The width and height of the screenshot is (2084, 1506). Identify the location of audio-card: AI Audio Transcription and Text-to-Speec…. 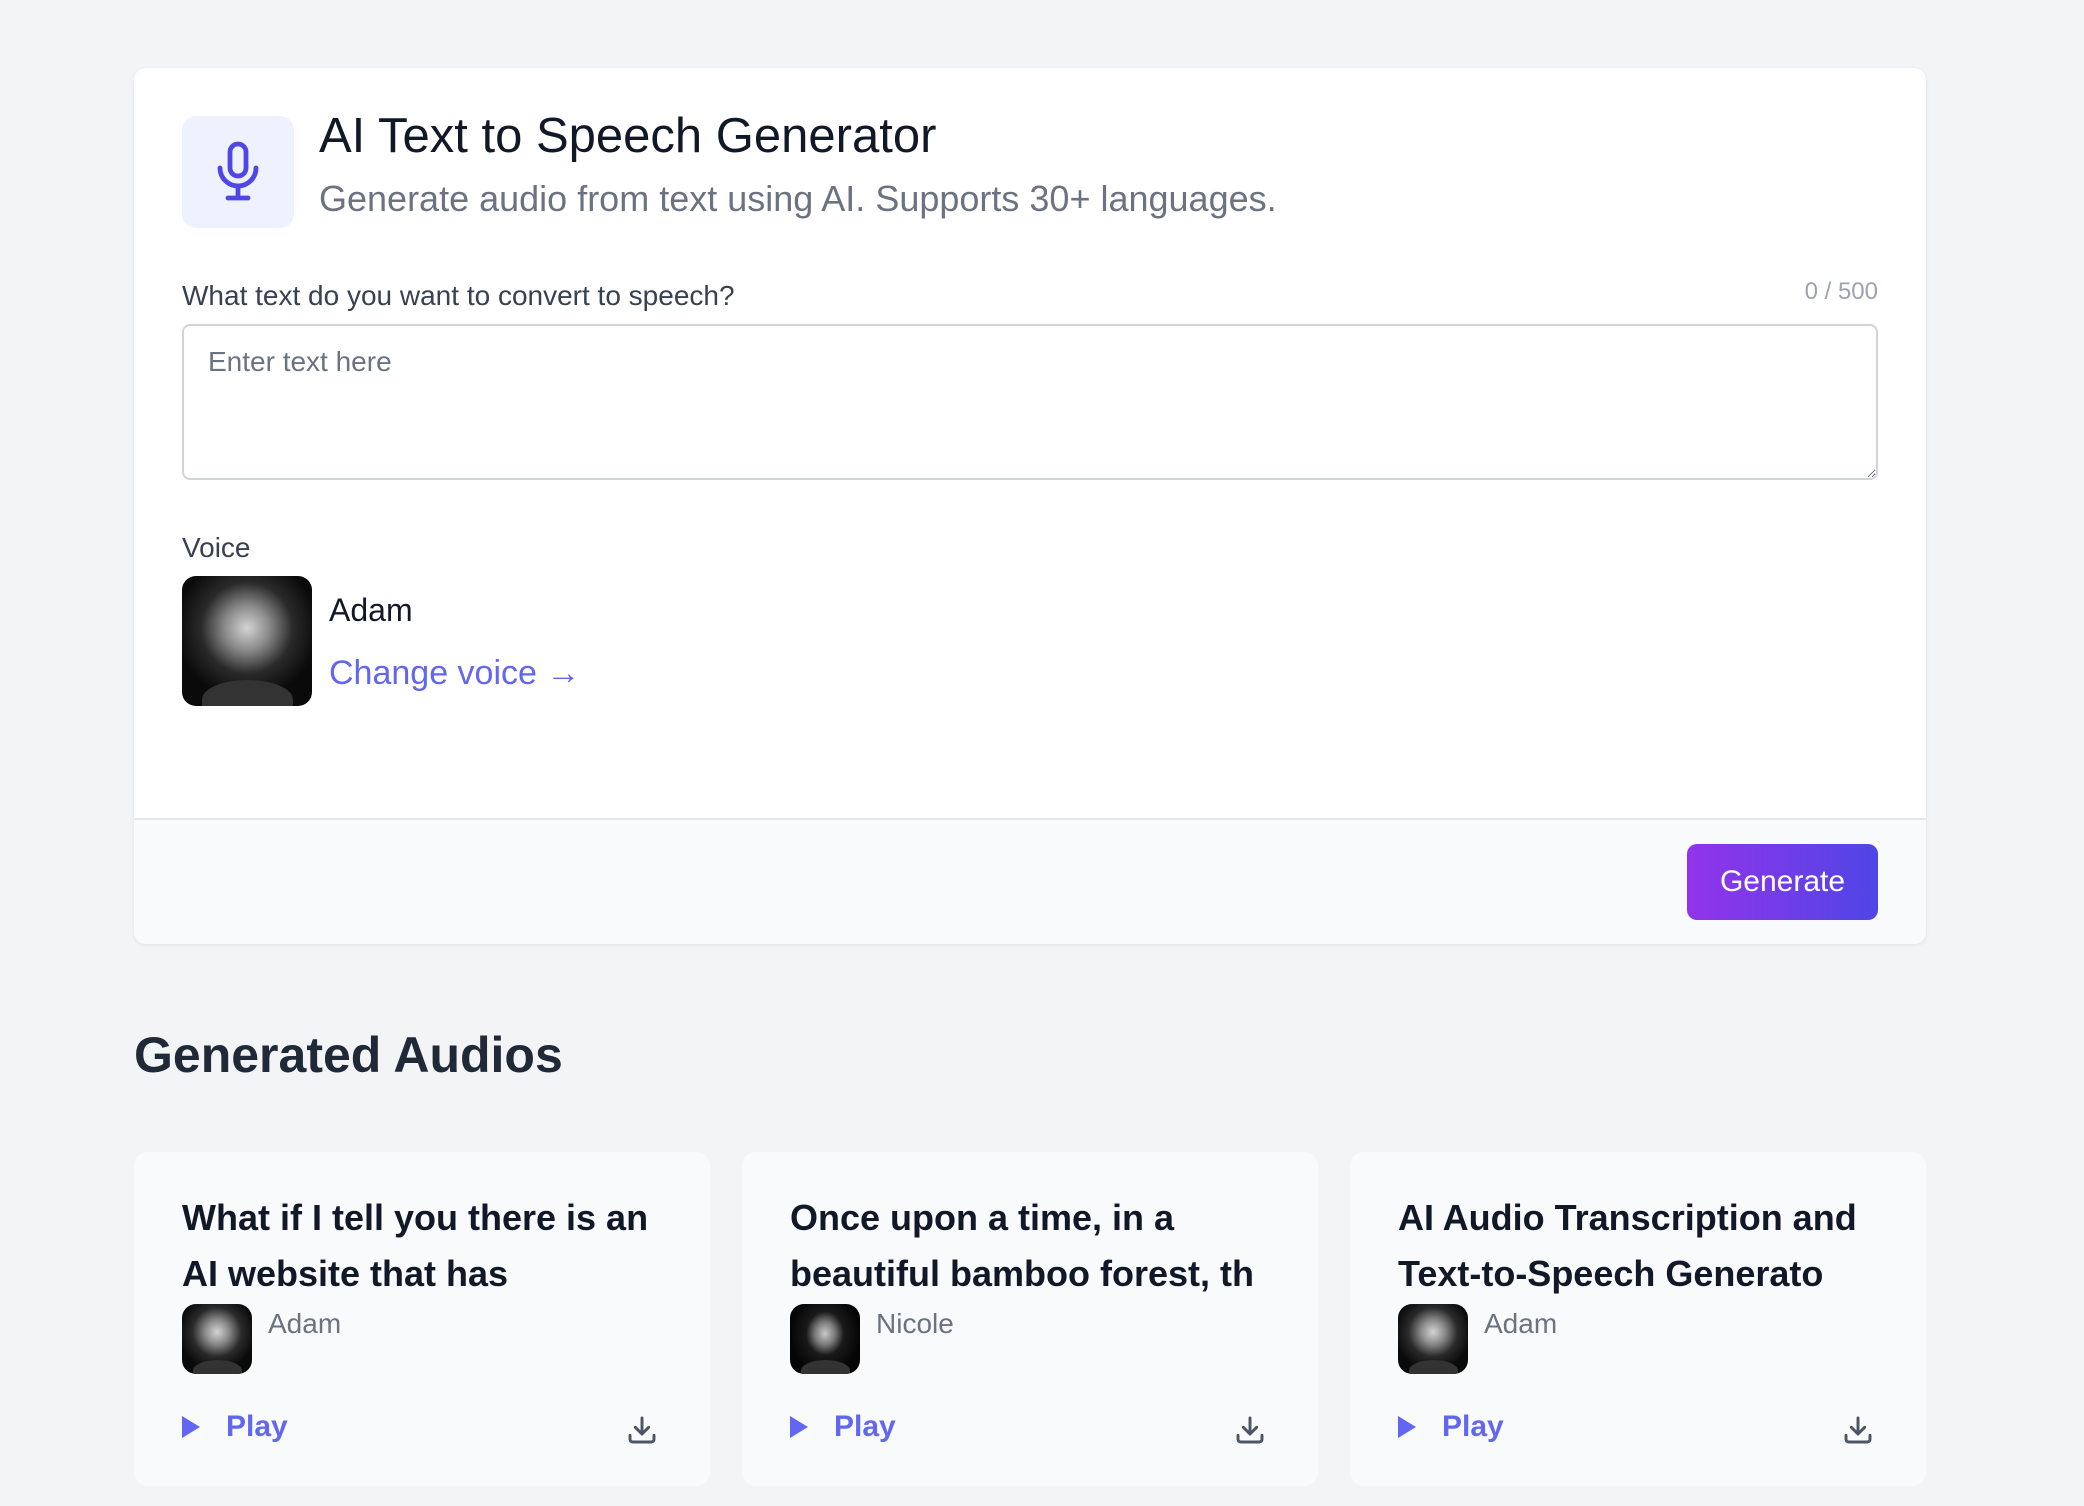
(1638, 1319).